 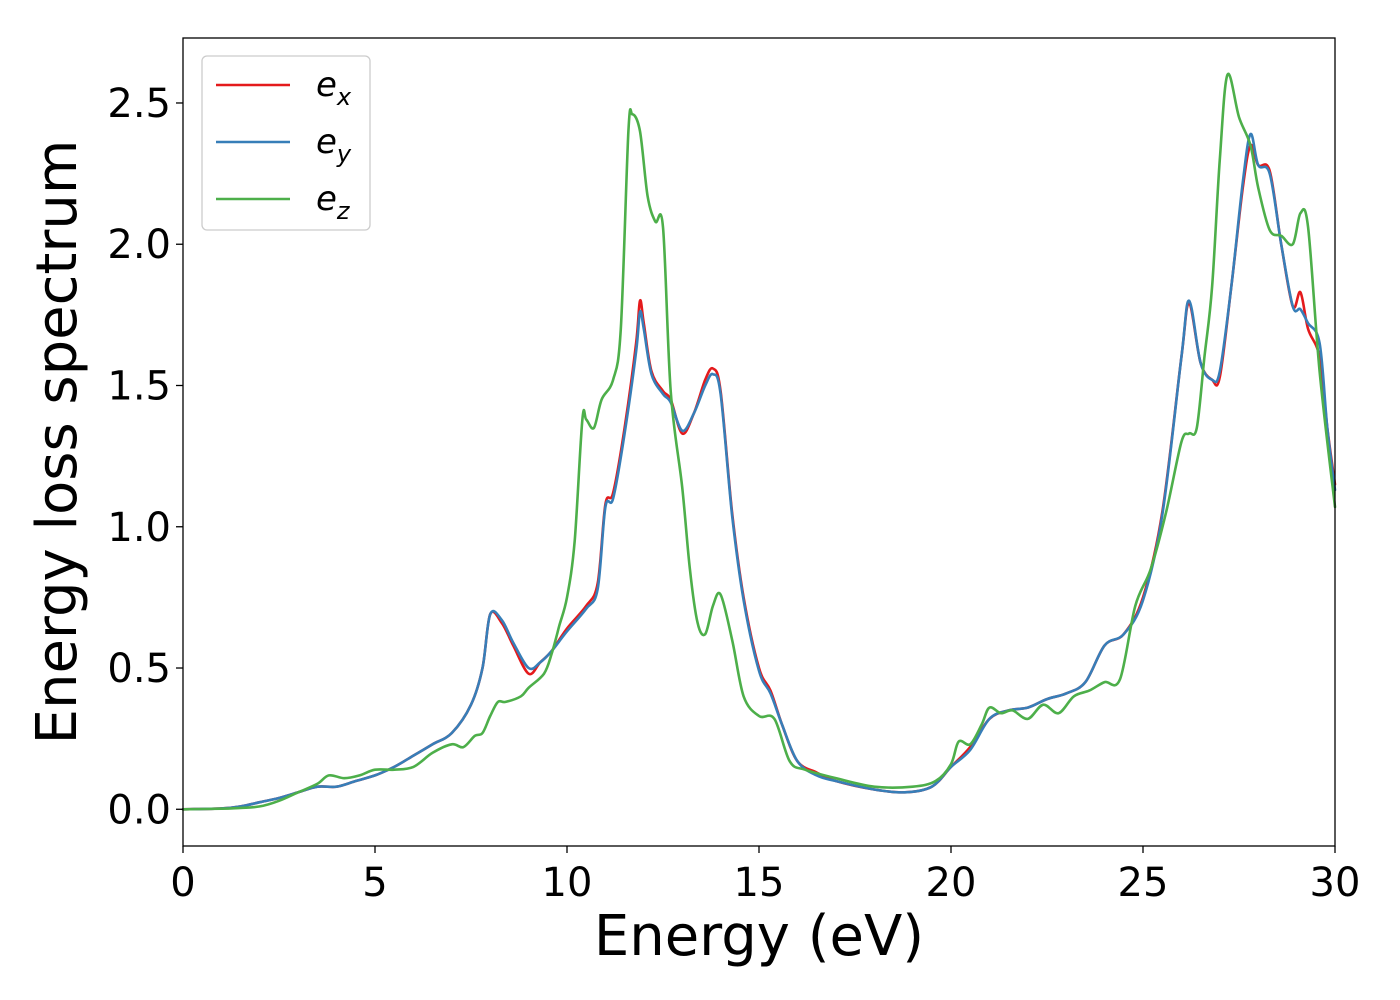 I want to click on y-tick-label: 1.0, so click(x=139, y=528).